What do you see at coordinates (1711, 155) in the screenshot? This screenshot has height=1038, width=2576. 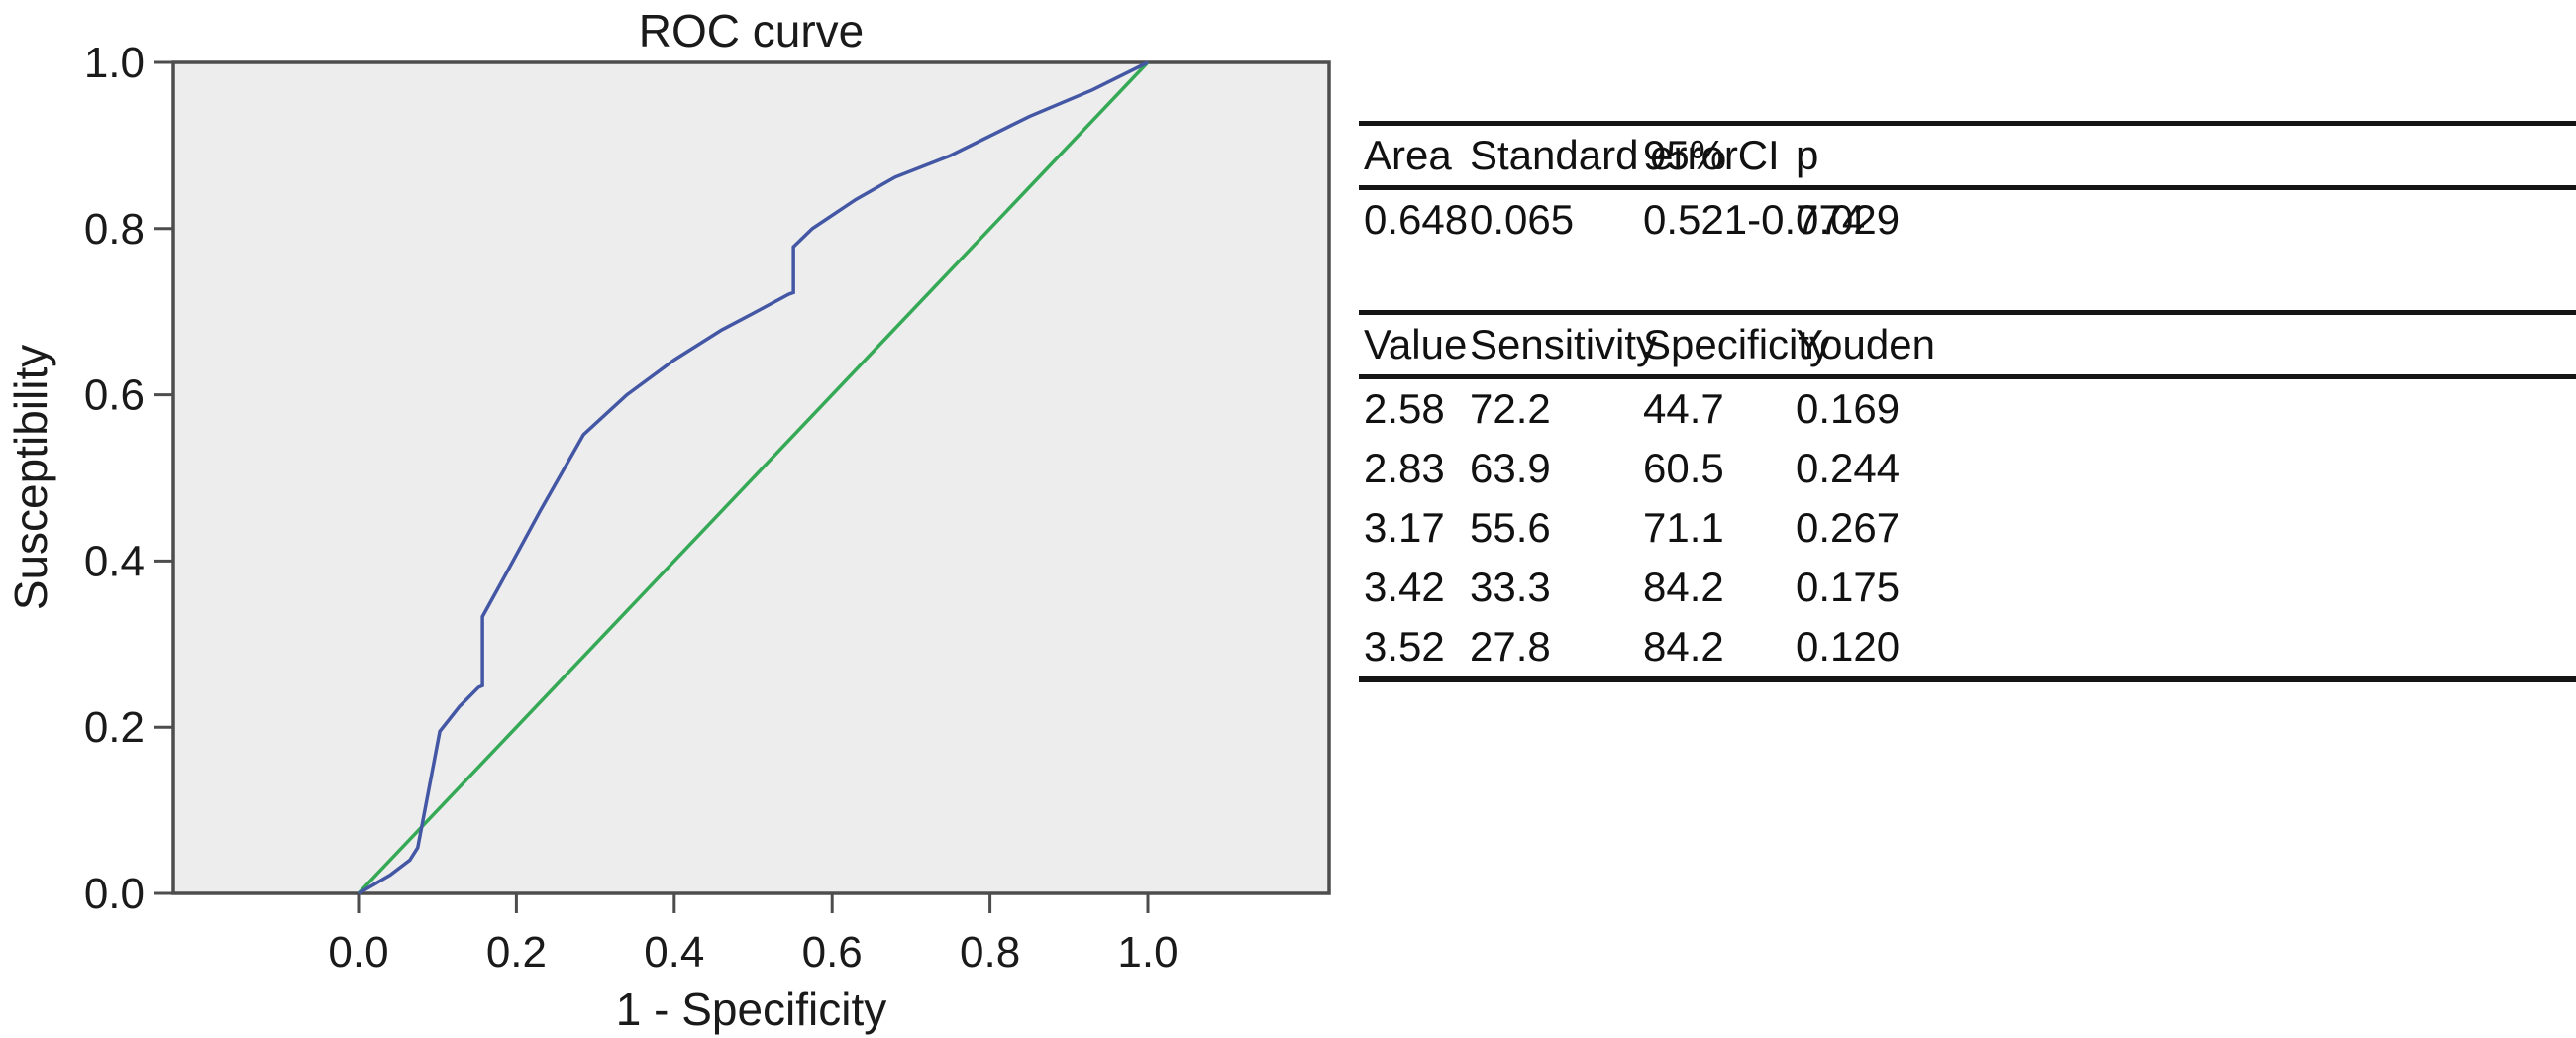 I see `column-header: 95% CI` at bounding box center [1711, 155].